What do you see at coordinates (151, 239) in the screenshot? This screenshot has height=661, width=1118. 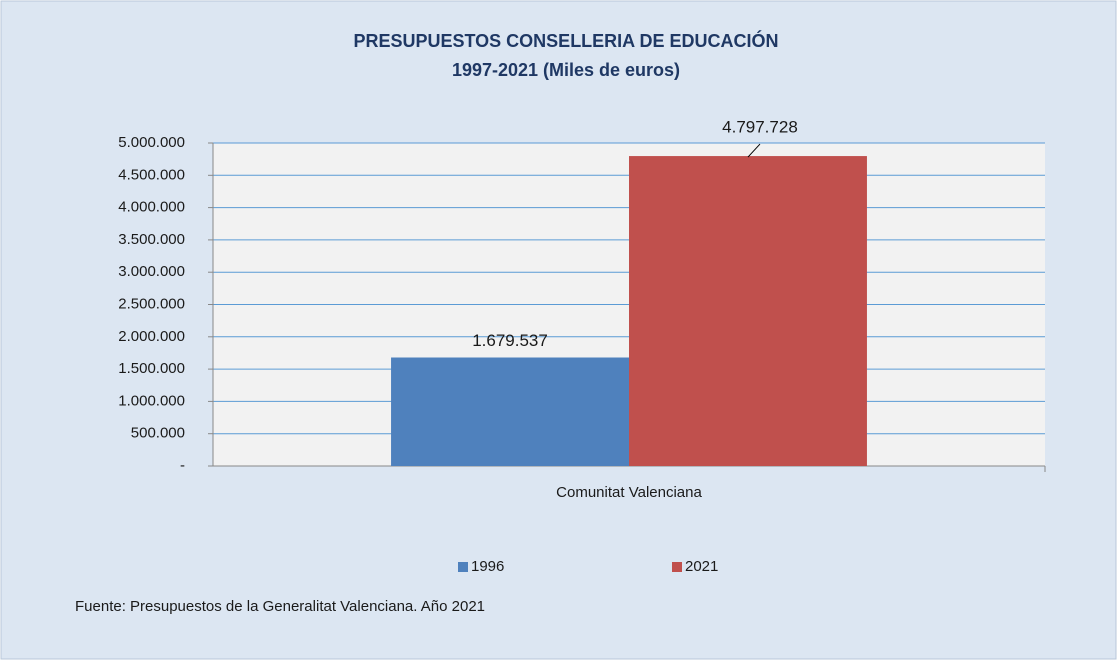 I see `y-tick-label: 3.500.000` at bounding box center [151, 239].